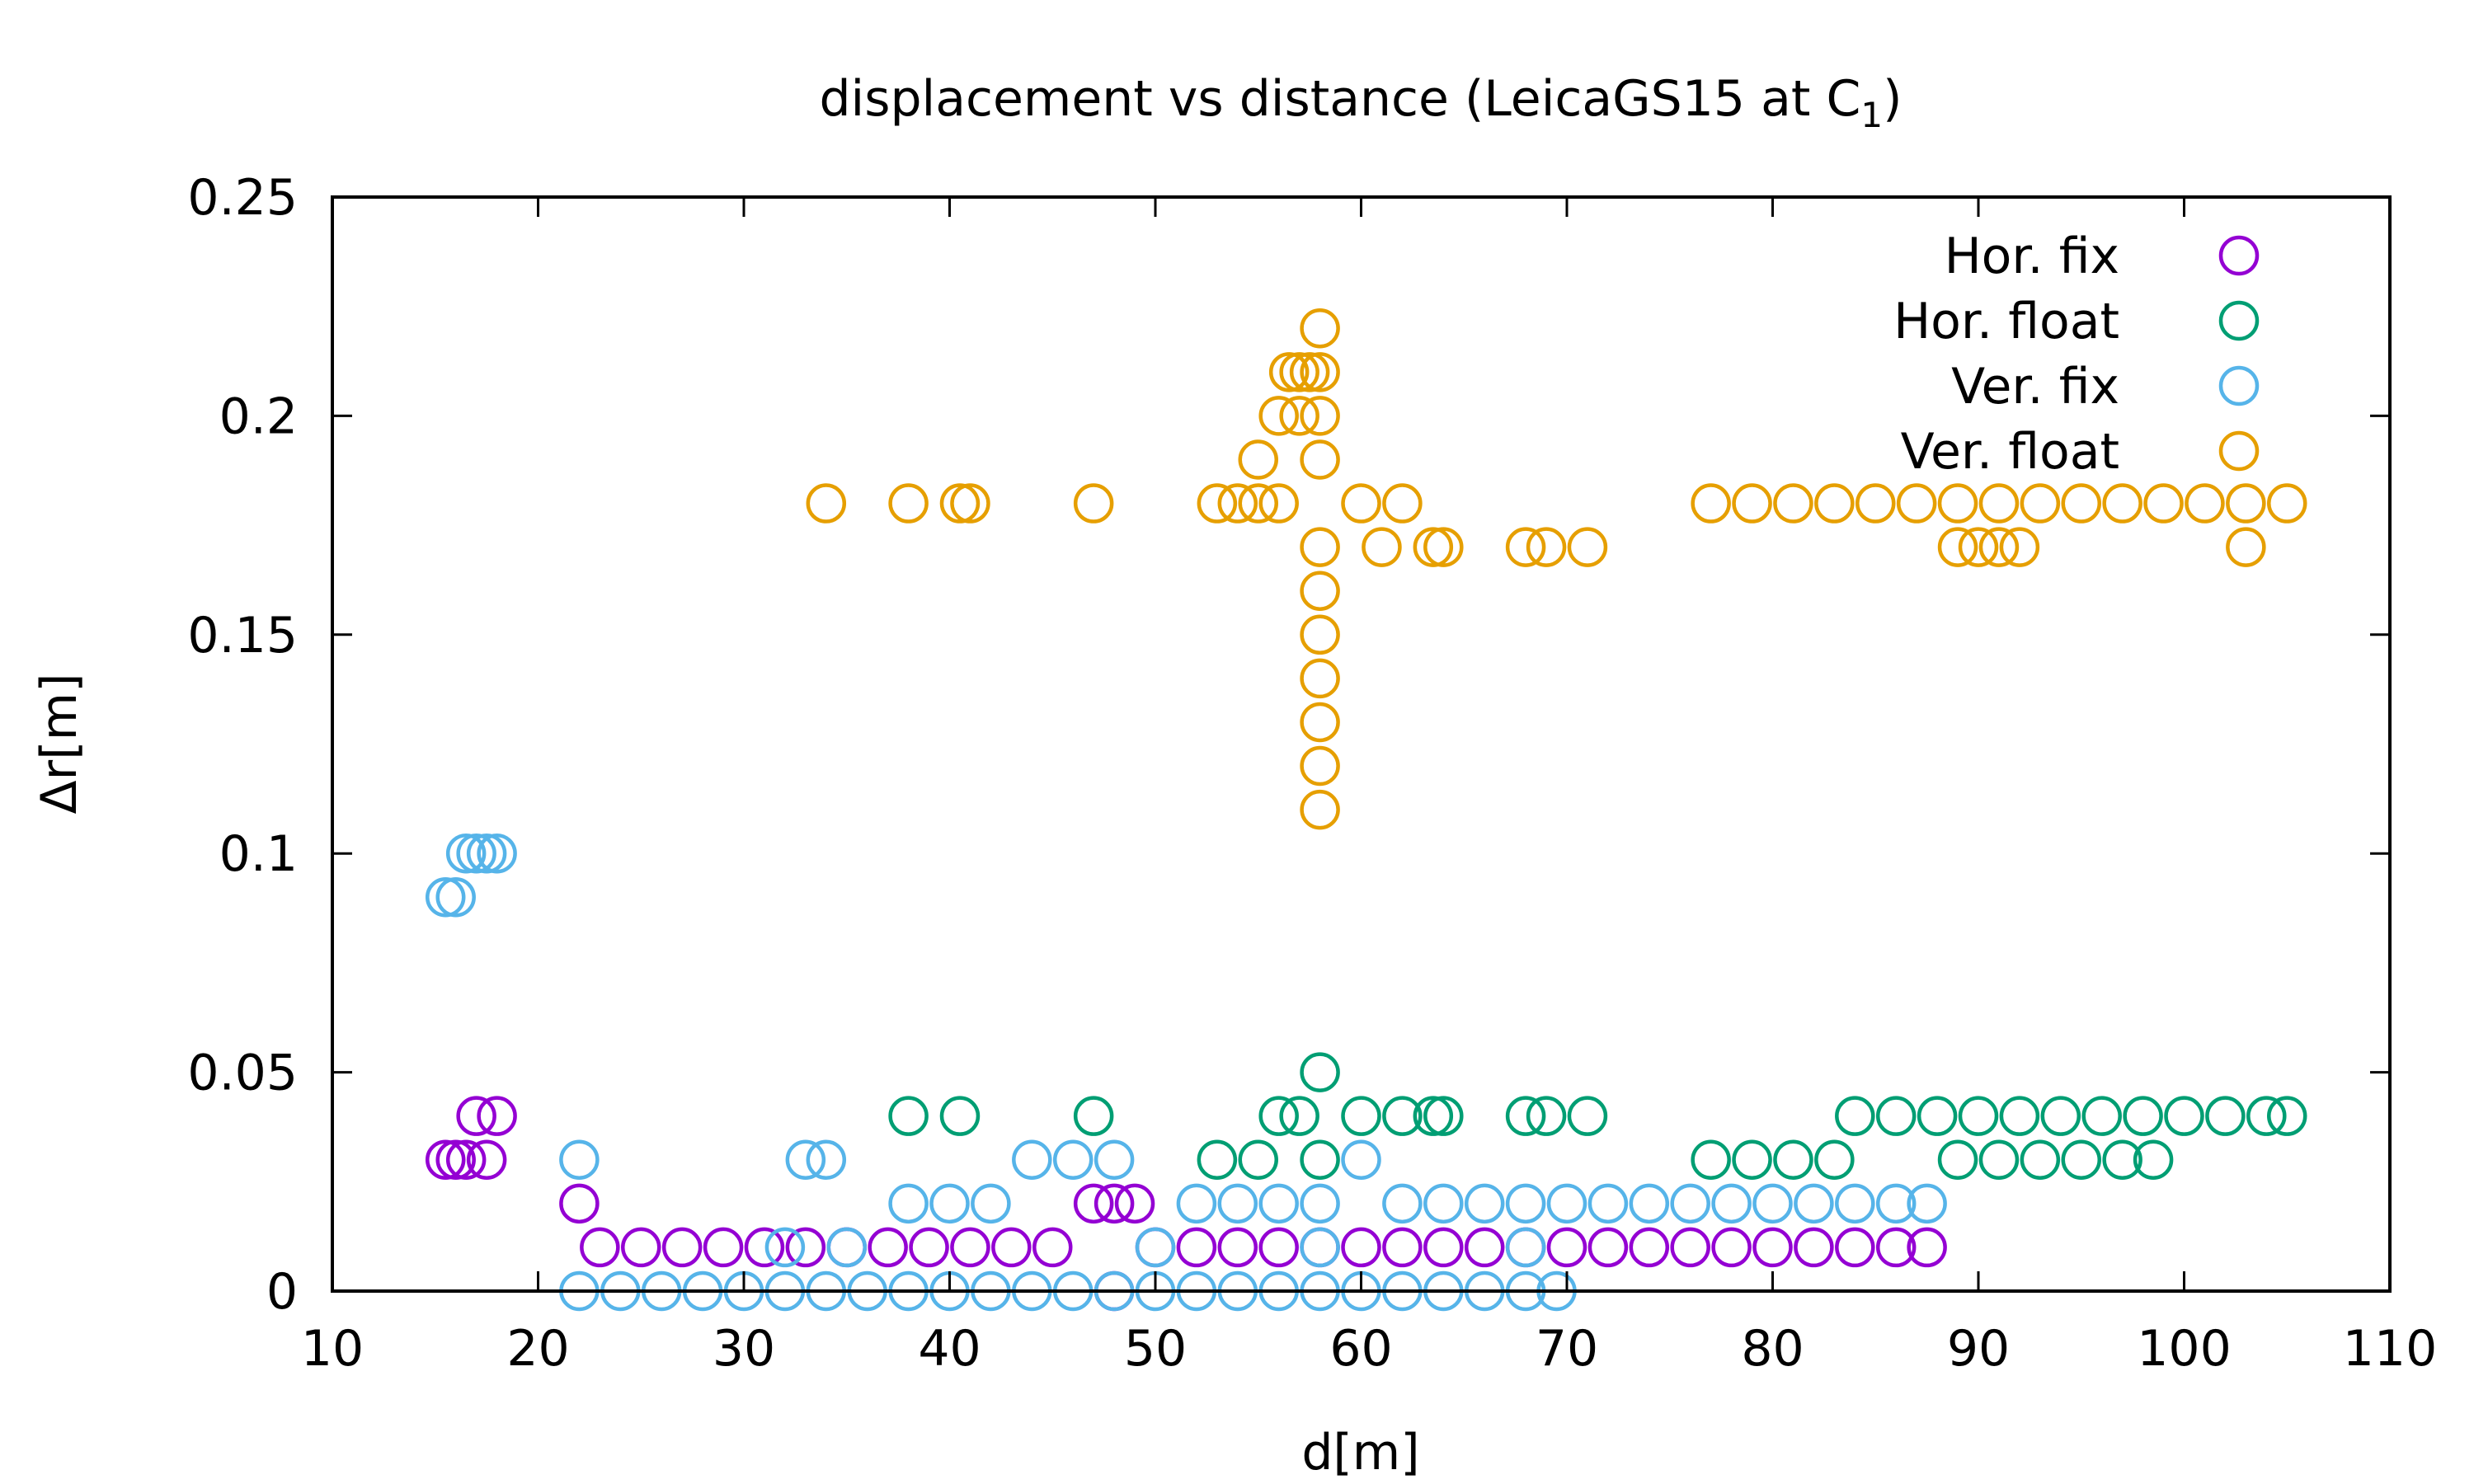  Describe the element at coordinates (1155, 1349) in the screenshot. I see `x-tick-label: 50` at that location.